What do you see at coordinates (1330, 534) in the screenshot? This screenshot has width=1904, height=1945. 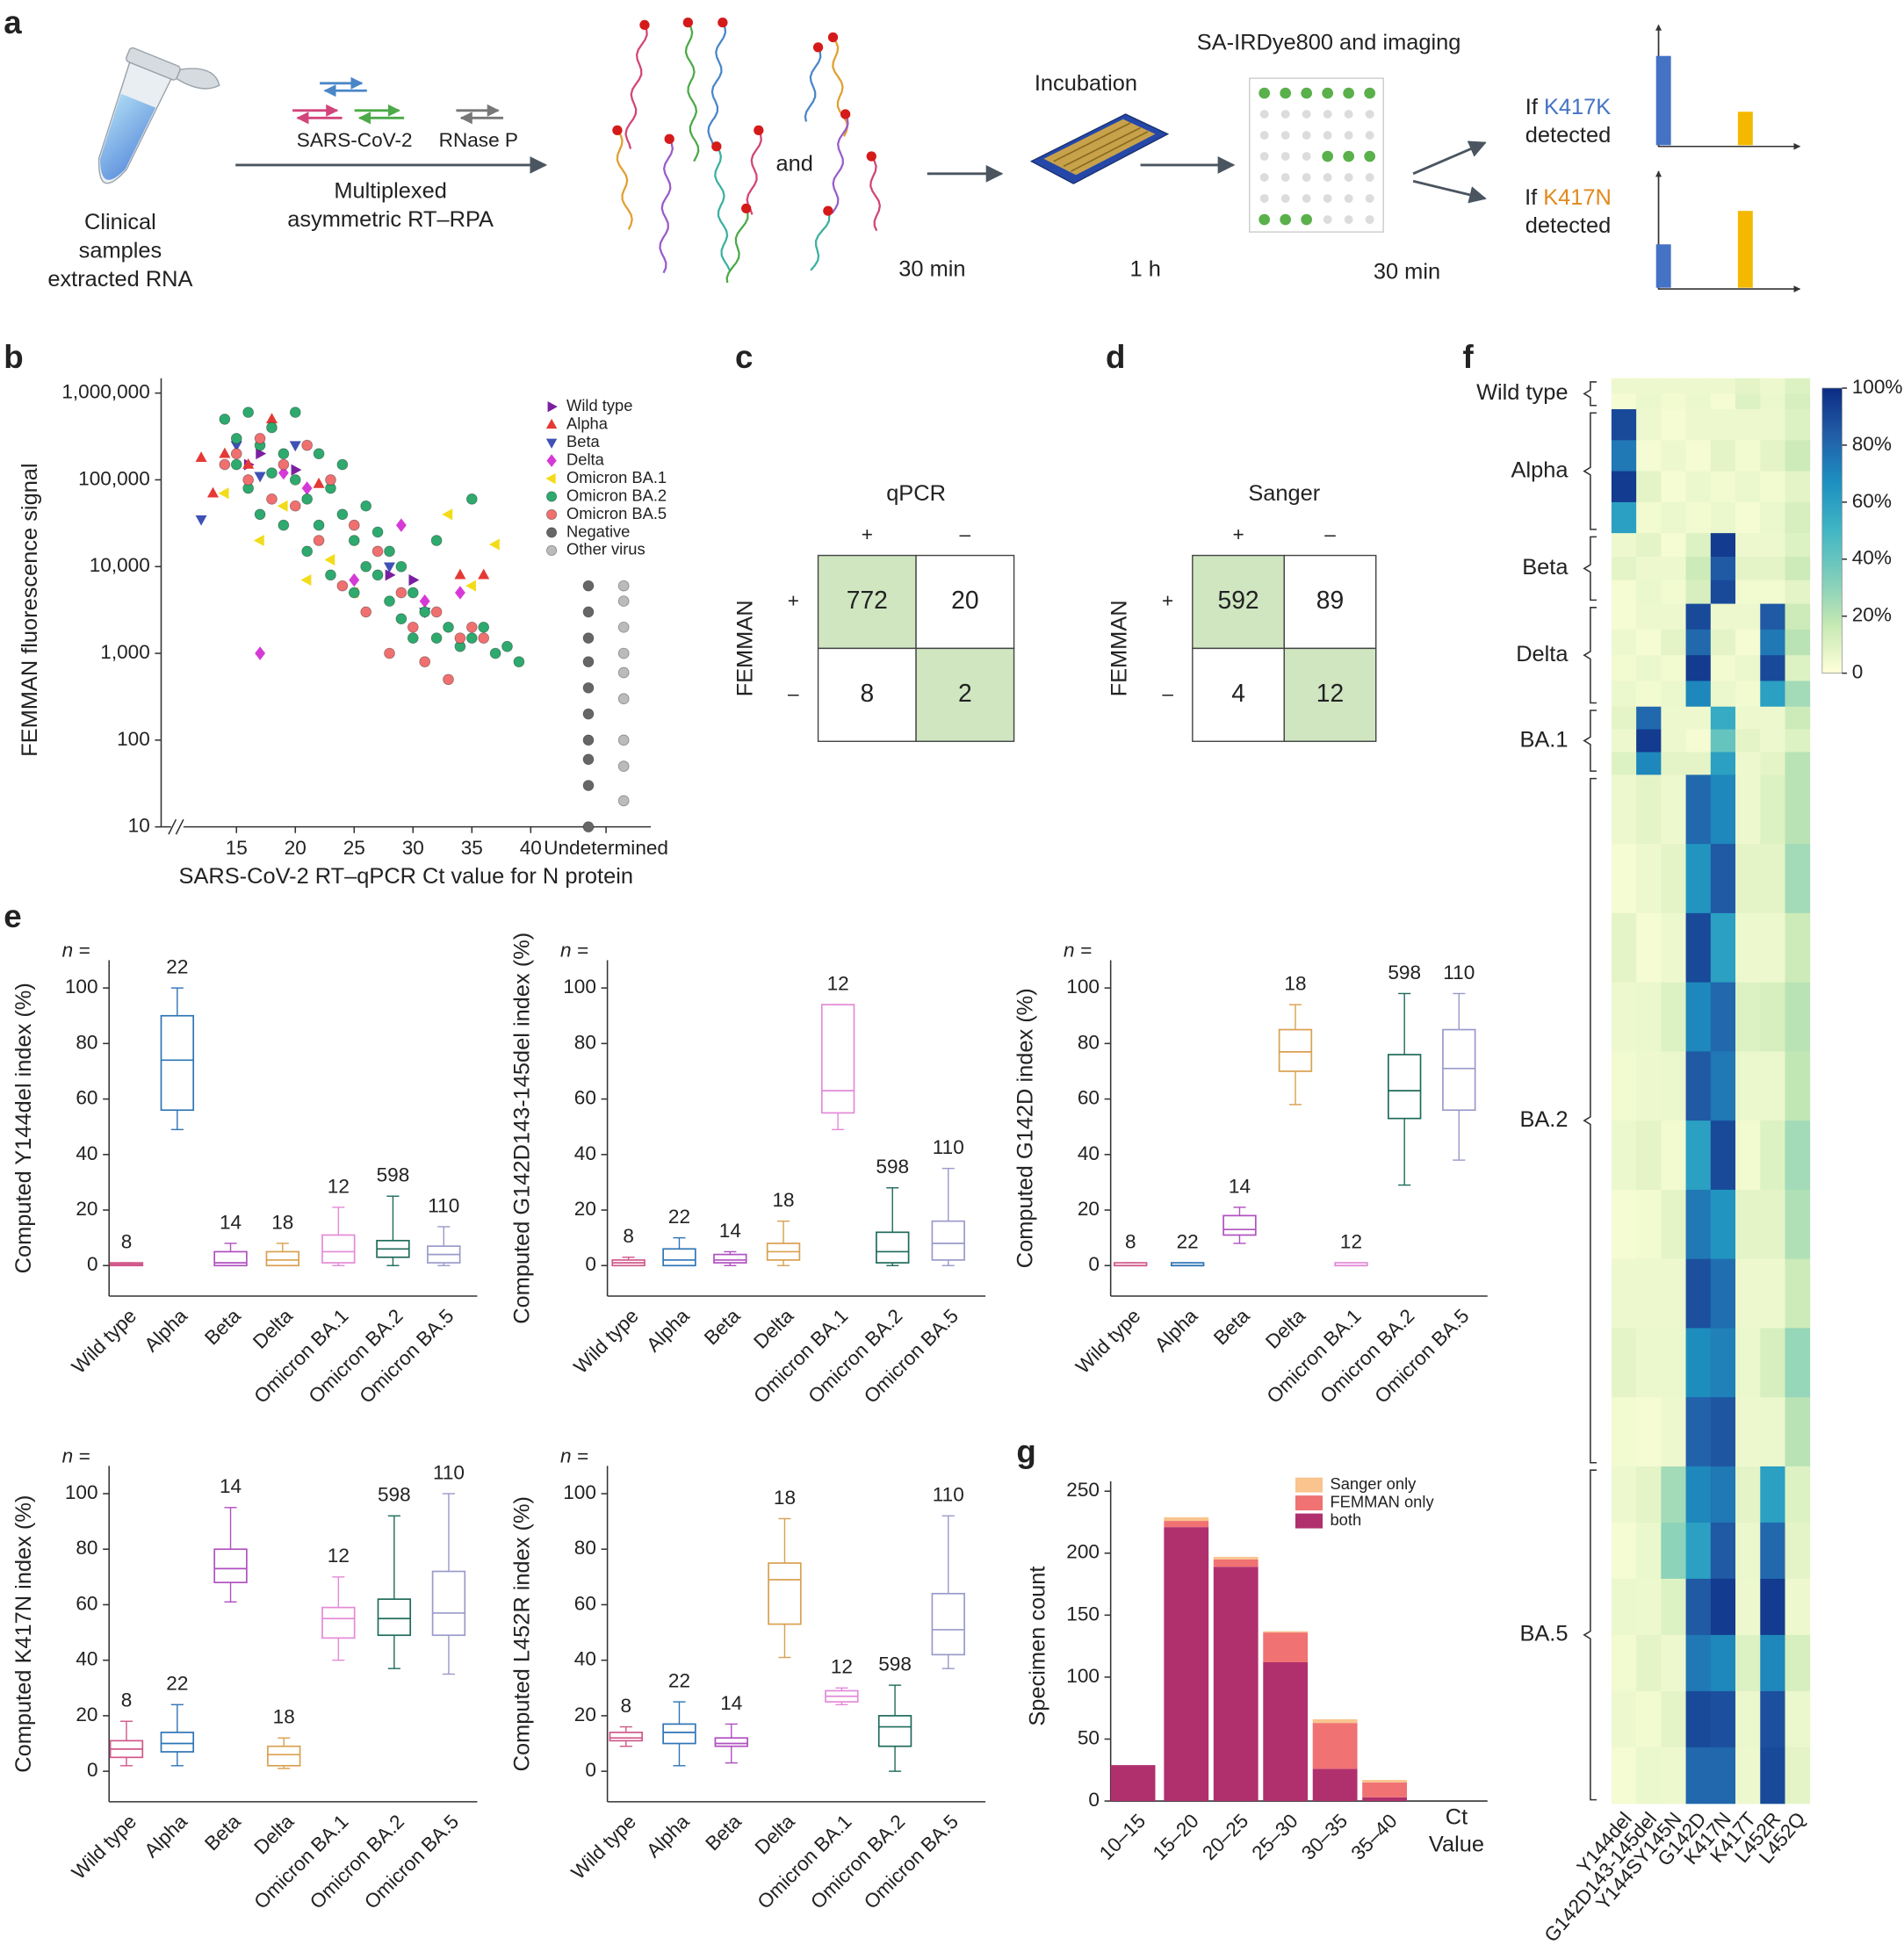 I see `column-label: –` at bounding box center [1330, 534].